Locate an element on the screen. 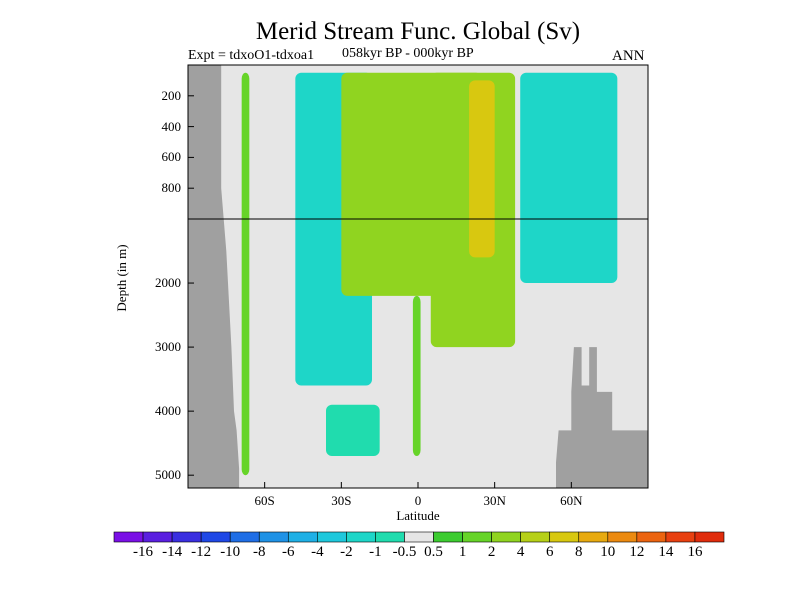 The width and height of the screenshot is (800, 600). colorbar-level-label: -10 is located at coordinates (230, 552).